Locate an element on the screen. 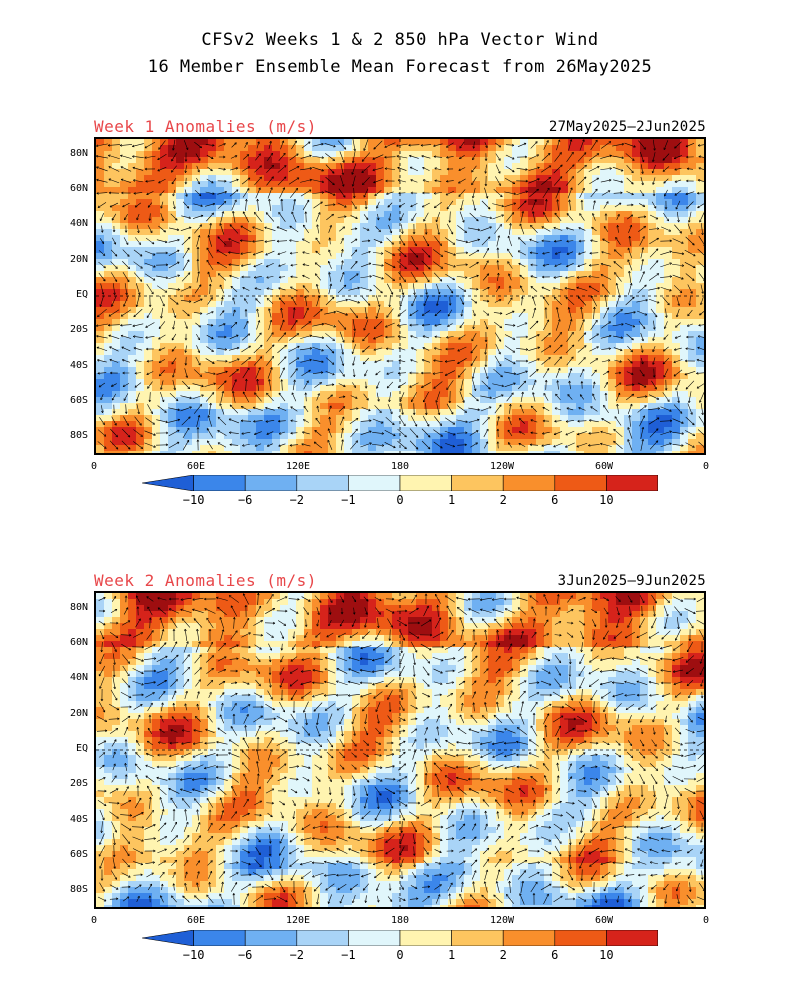 The height and width of the screenshot is (1000, 800). week2-colorbar is located at coordinates (425, 938).